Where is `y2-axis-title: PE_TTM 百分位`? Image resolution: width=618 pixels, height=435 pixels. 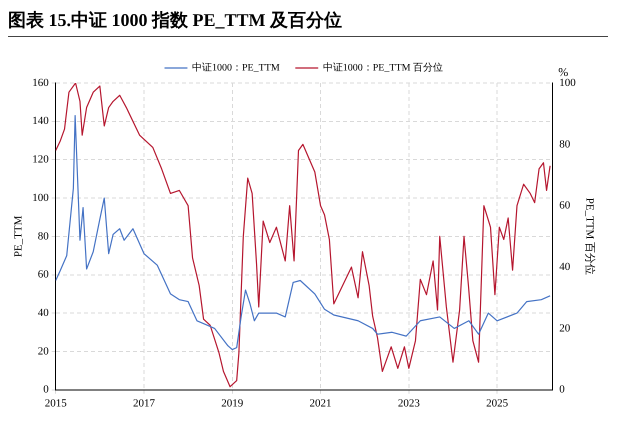 y2-axis-title: PE_TTM 百分位 is located at coordinates (590, 237).